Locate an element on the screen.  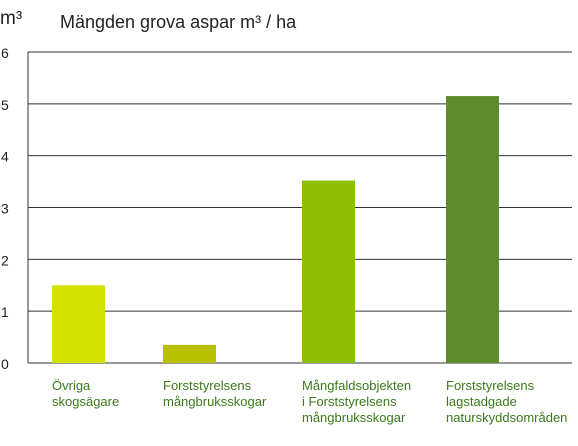
y-tick-label-2: 2 is located at coordinates (5, 260).